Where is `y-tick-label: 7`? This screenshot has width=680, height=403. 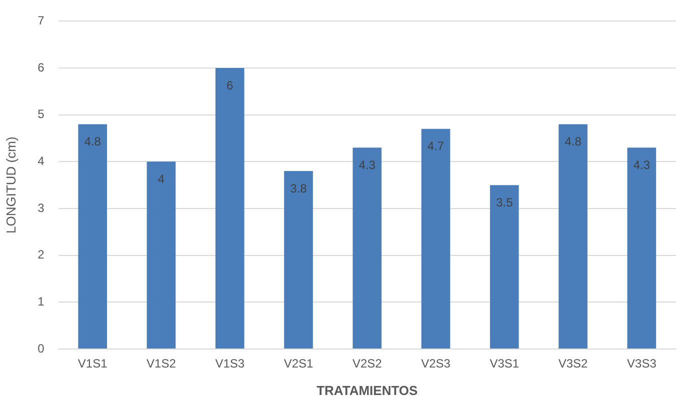
y-tick-label: 7 is located at coordinates (41, 21).